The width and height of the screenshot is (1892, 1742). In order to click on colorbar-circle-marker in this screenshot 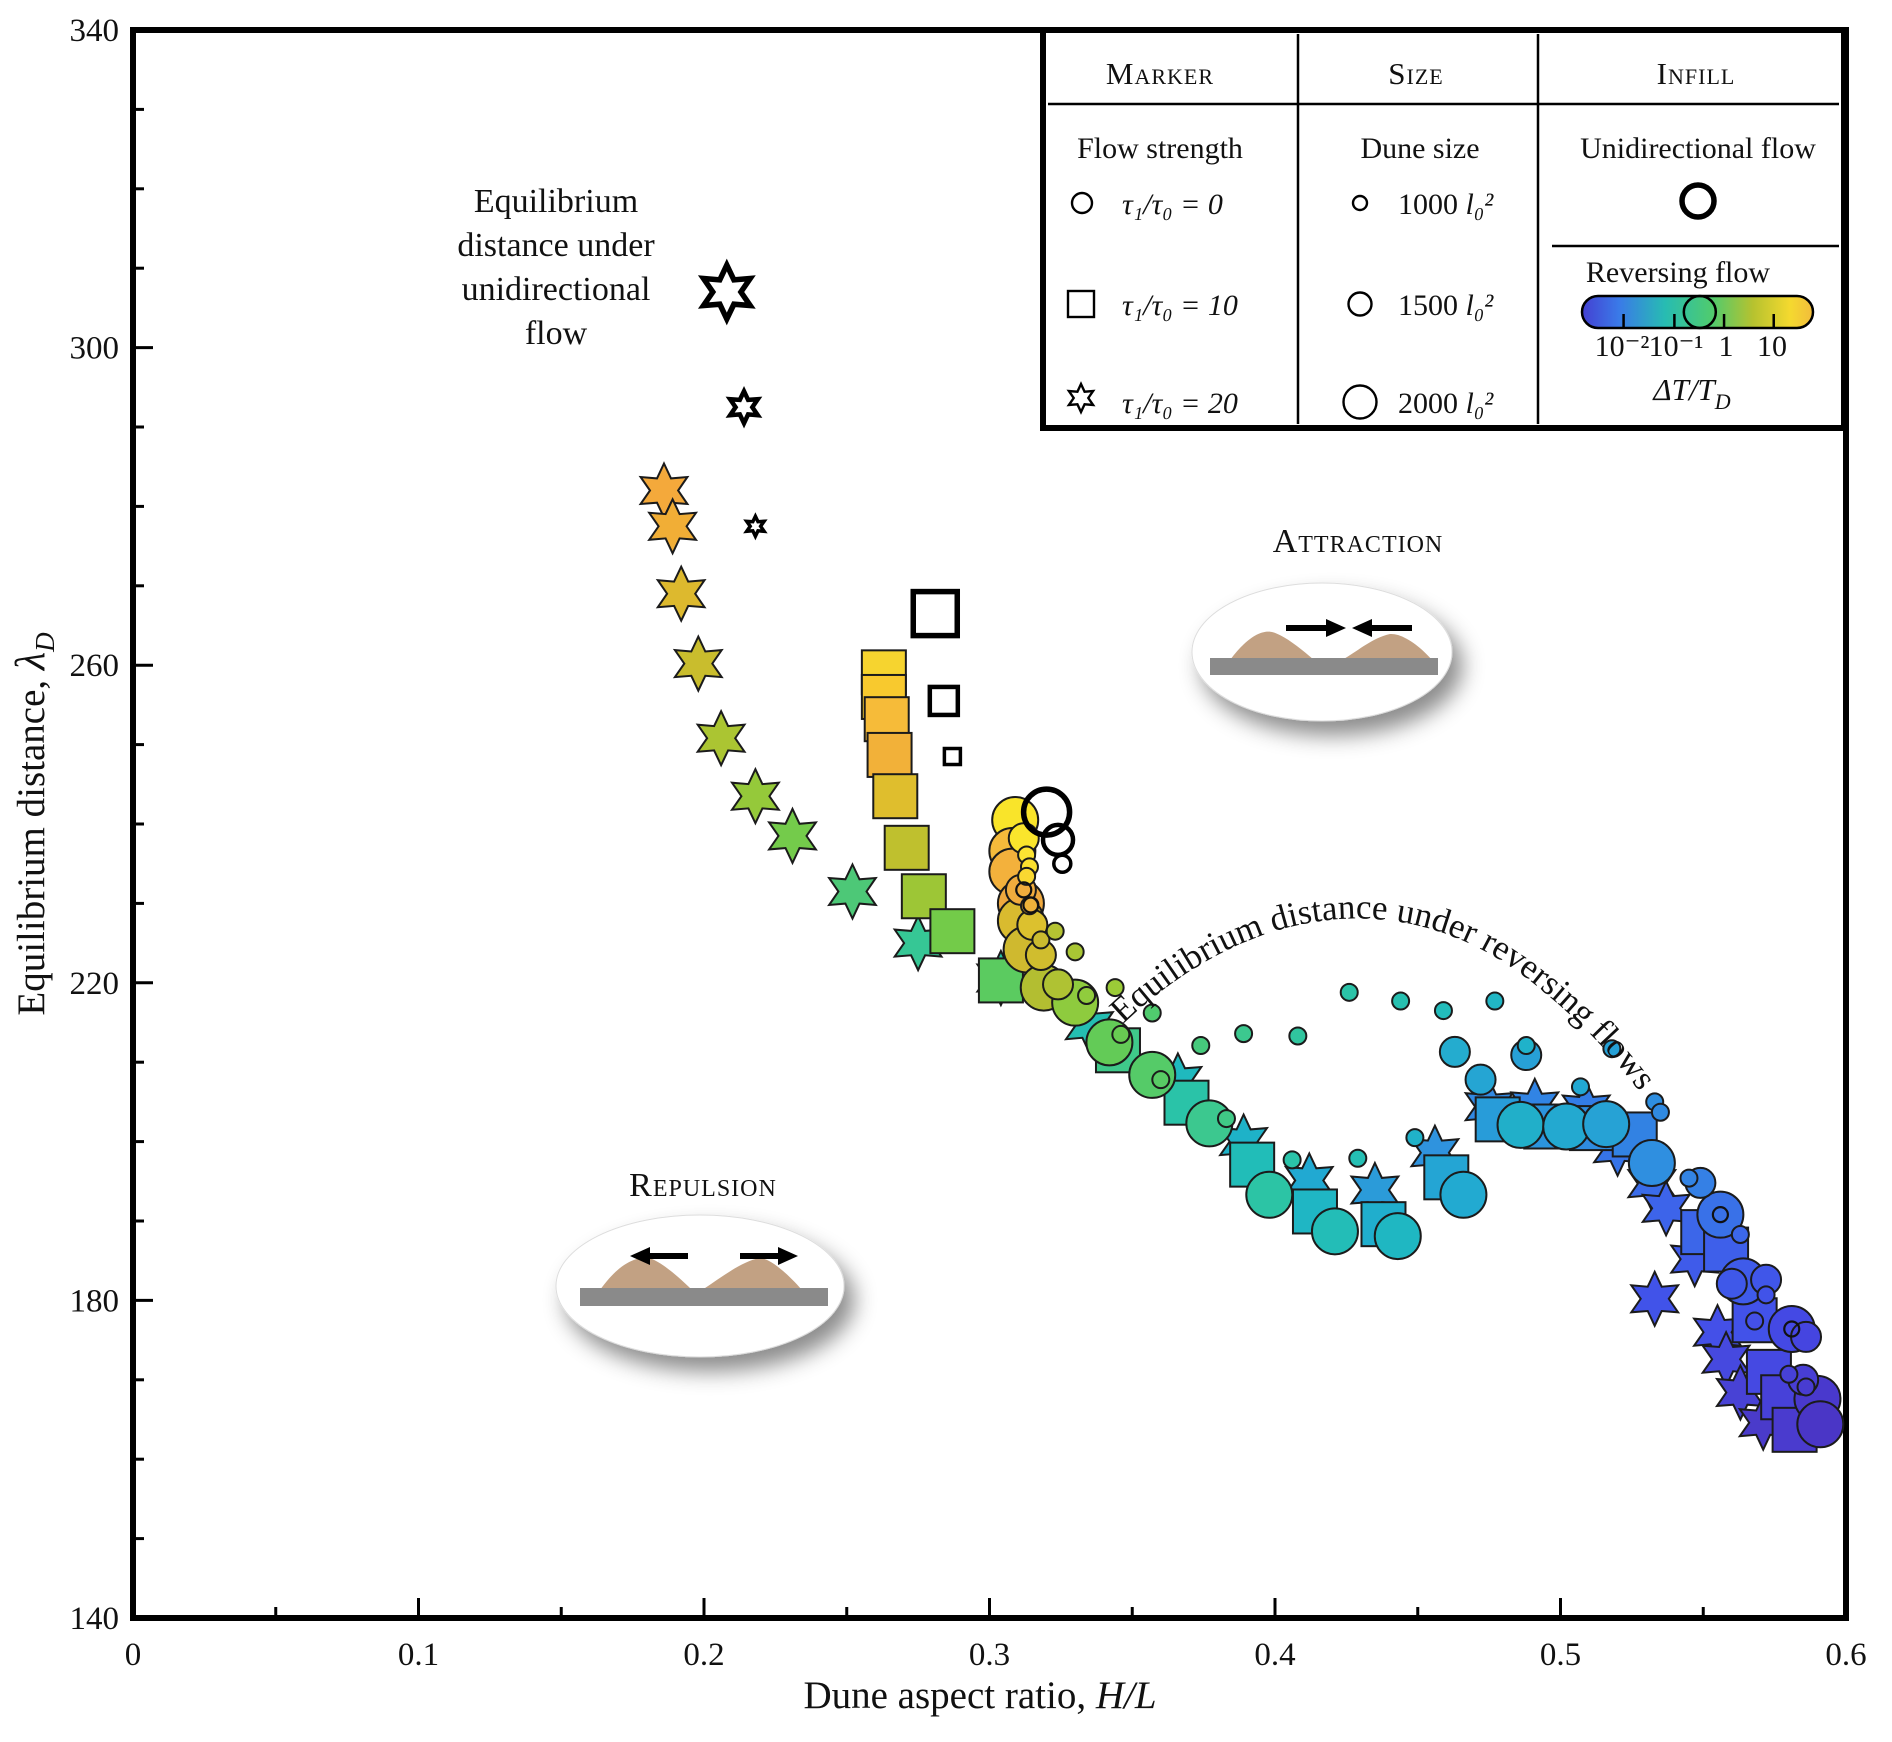, I will do `click(1700, 312)`.